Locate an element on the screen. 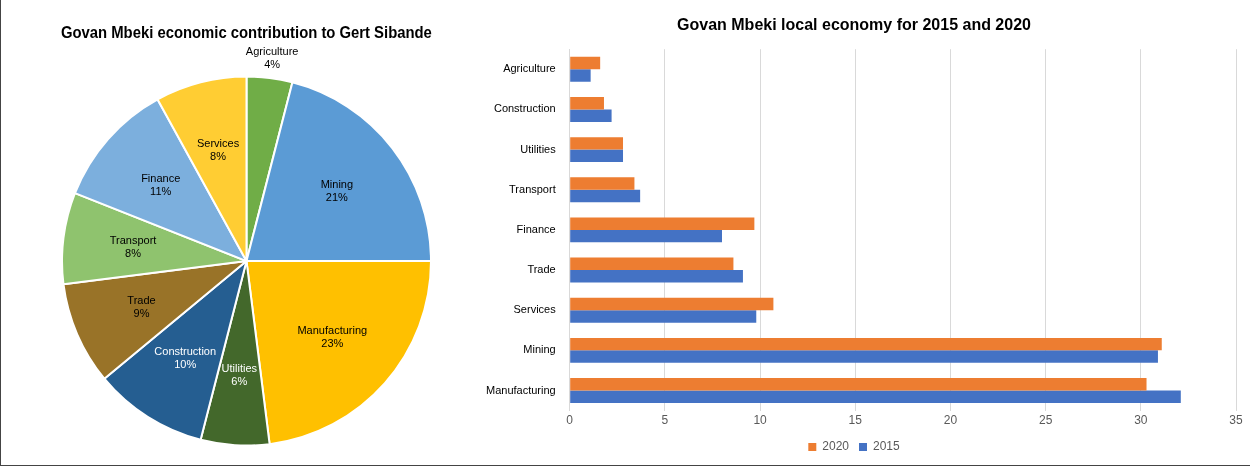  x-tick-label: 10 is located at coordinates (760, 420).